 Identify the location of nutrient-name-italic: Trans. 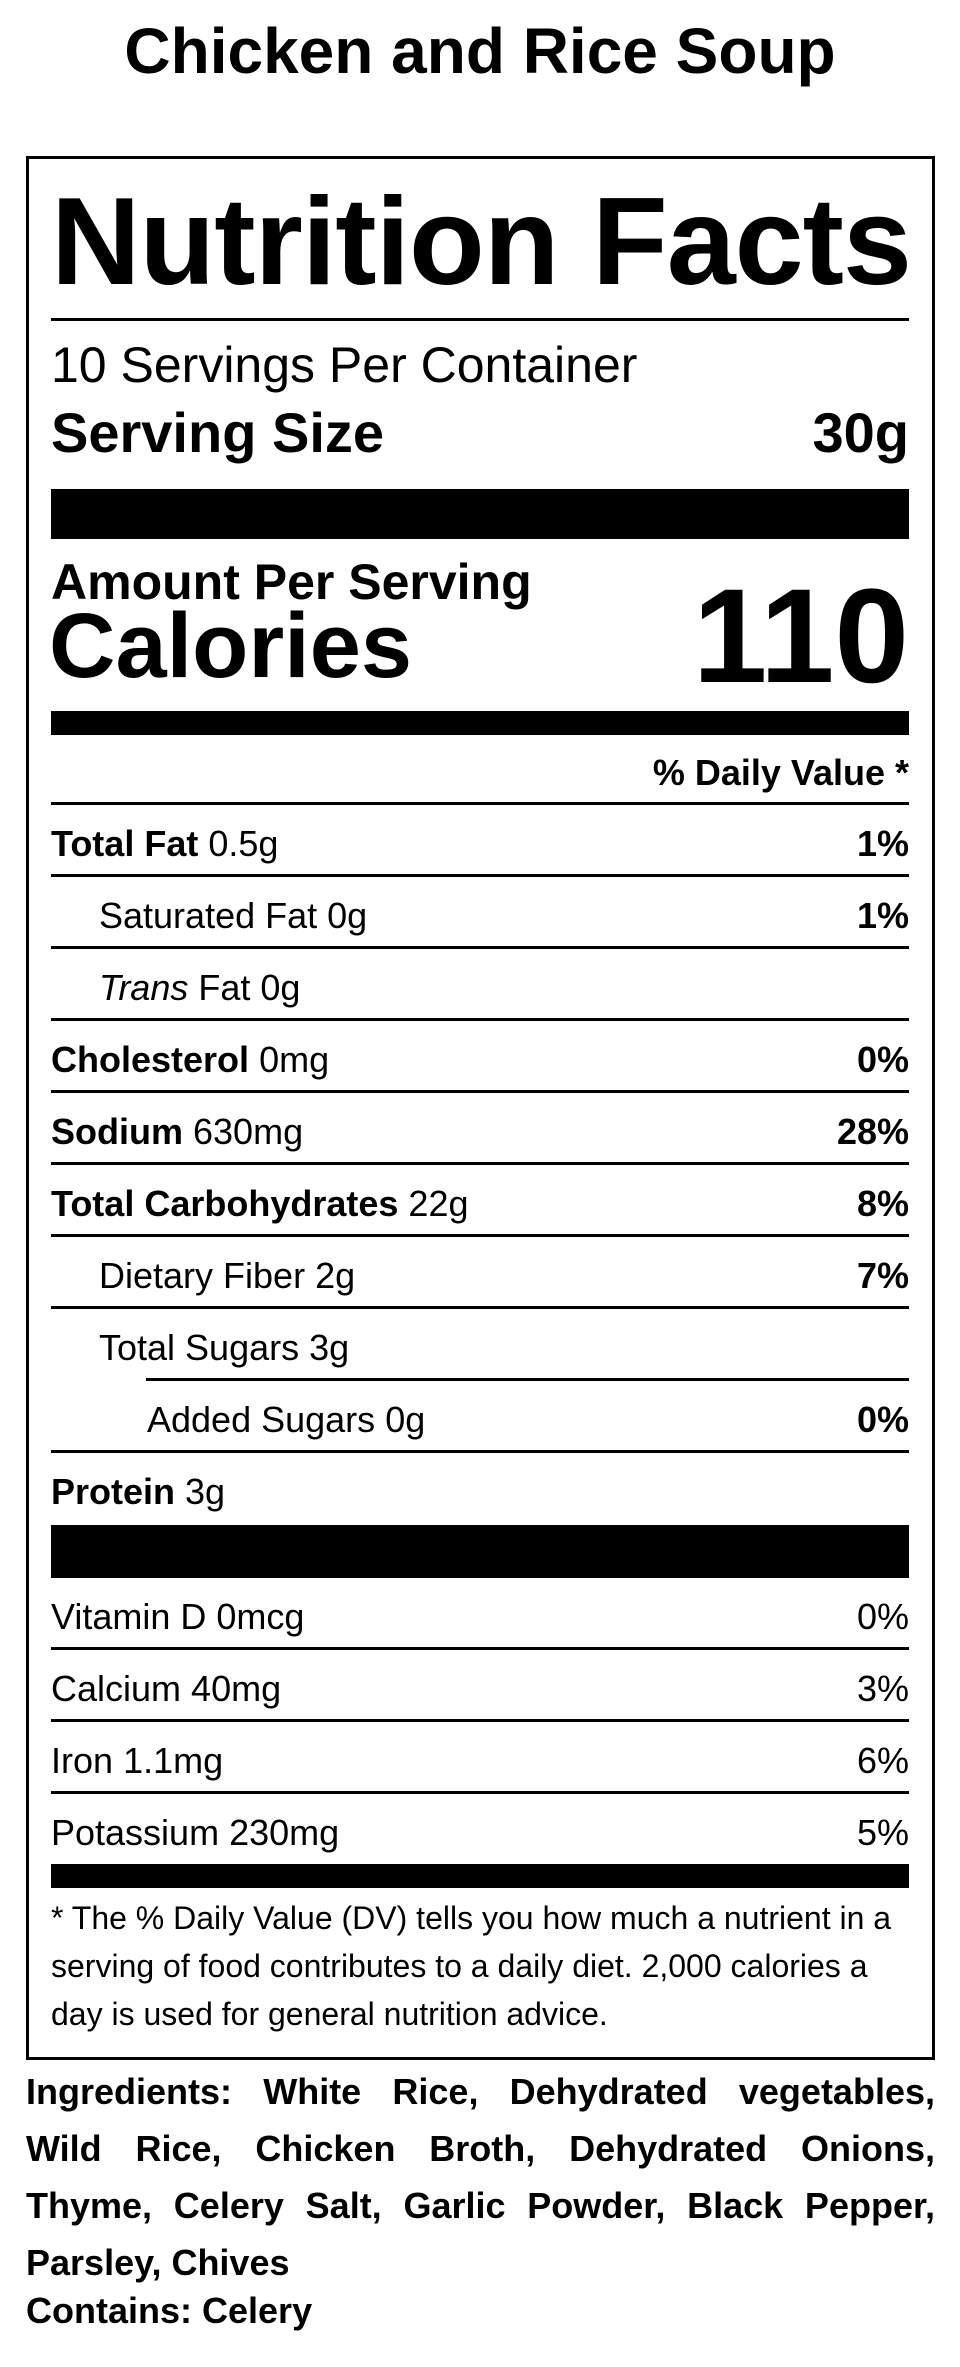
(144, 987).